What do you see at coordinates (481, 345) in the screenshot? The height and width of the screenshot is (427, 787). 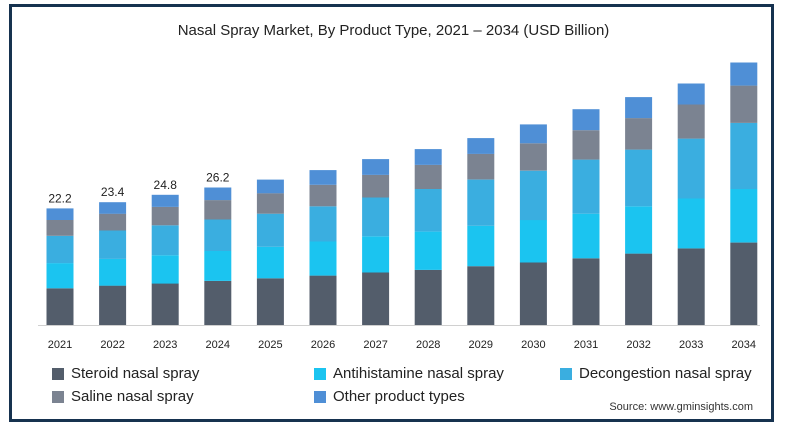 I see `x-tick-label-2029: 2029` at bounding box center [481, 345].